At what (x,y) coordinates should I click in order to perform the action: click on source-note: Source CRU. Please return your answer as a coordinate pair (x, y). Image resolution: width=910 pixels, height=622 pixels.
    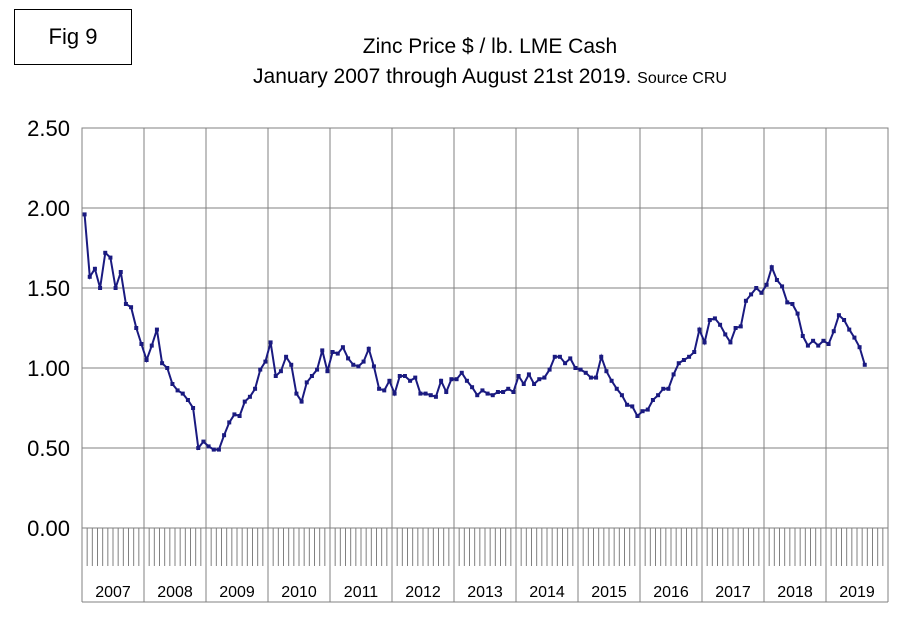
    Looking at the image, I should click on (682, 78).